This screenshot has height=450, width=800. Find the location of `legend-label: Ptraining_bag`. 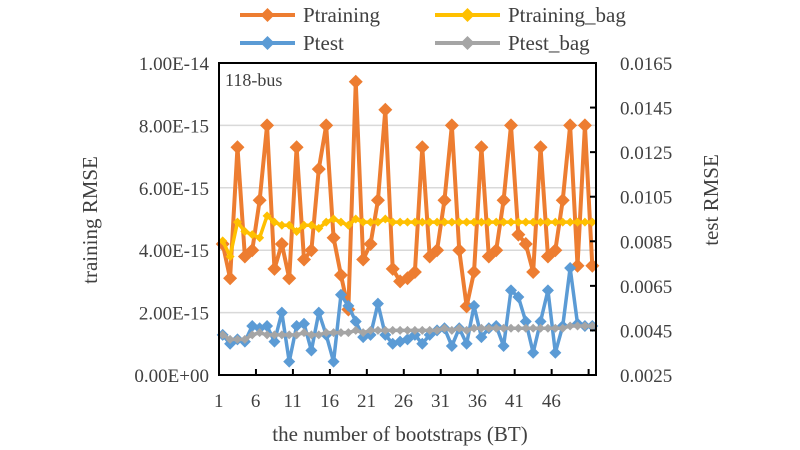

legend-label: Ptraining_bag is located at coordinates (567, 15).